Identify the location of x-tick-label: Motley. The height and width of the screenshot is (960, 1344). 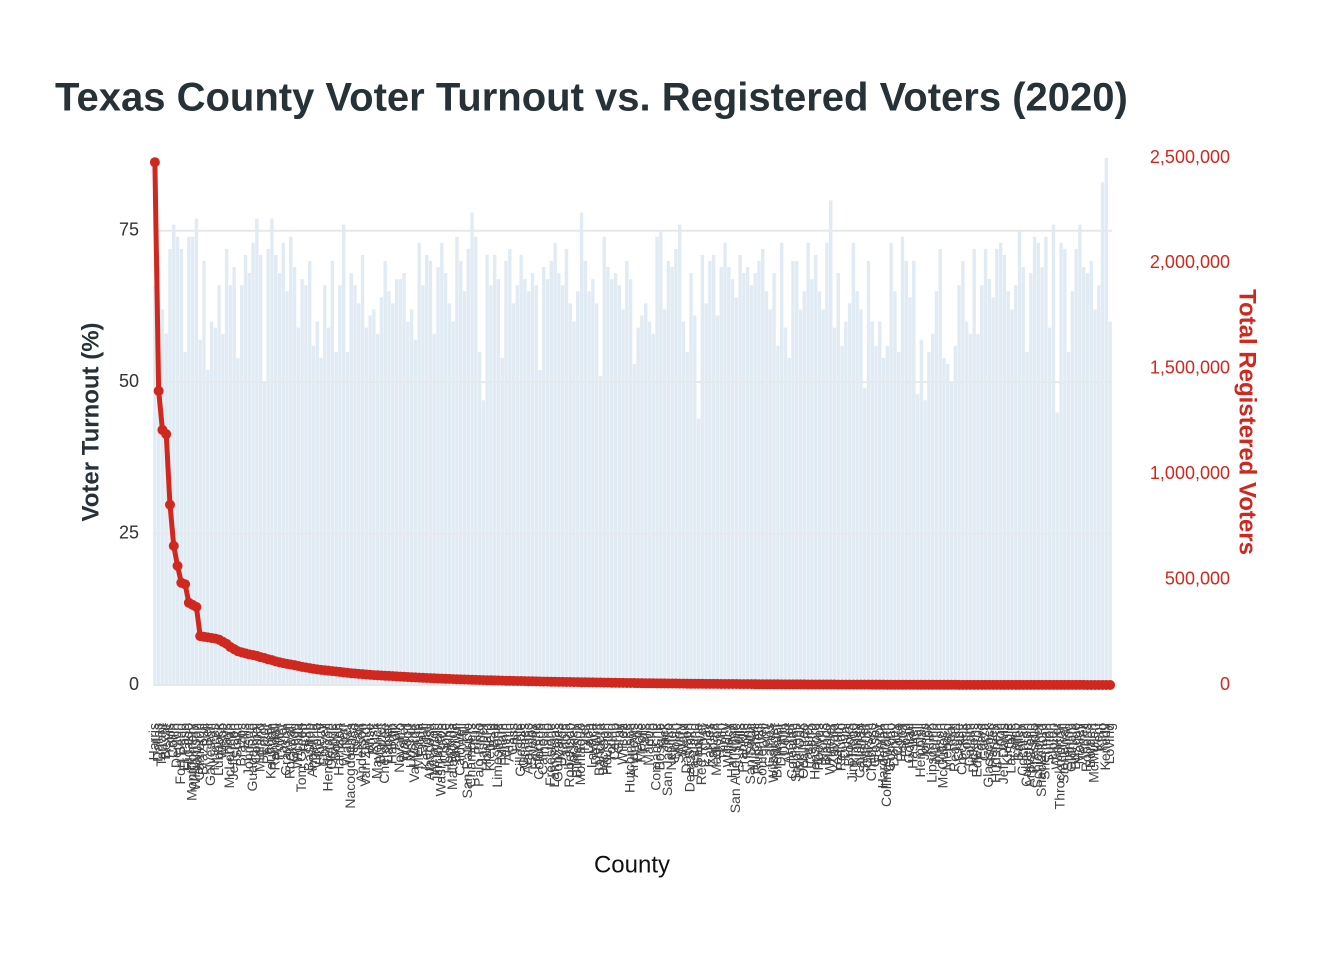
(1079, 743).